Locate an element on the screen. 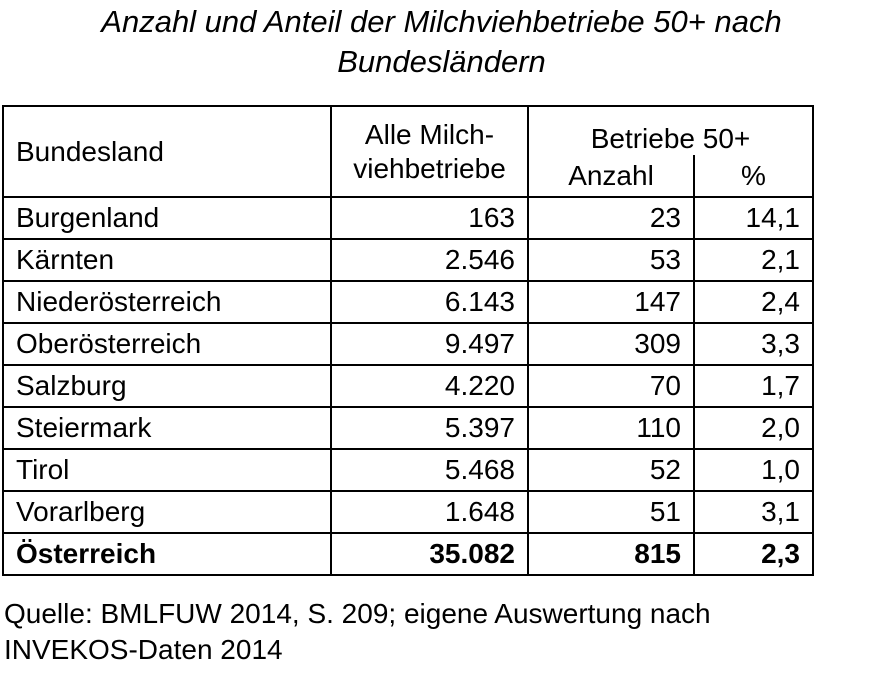  header-line: Alle Milch- is located at coordinates (429, 134).